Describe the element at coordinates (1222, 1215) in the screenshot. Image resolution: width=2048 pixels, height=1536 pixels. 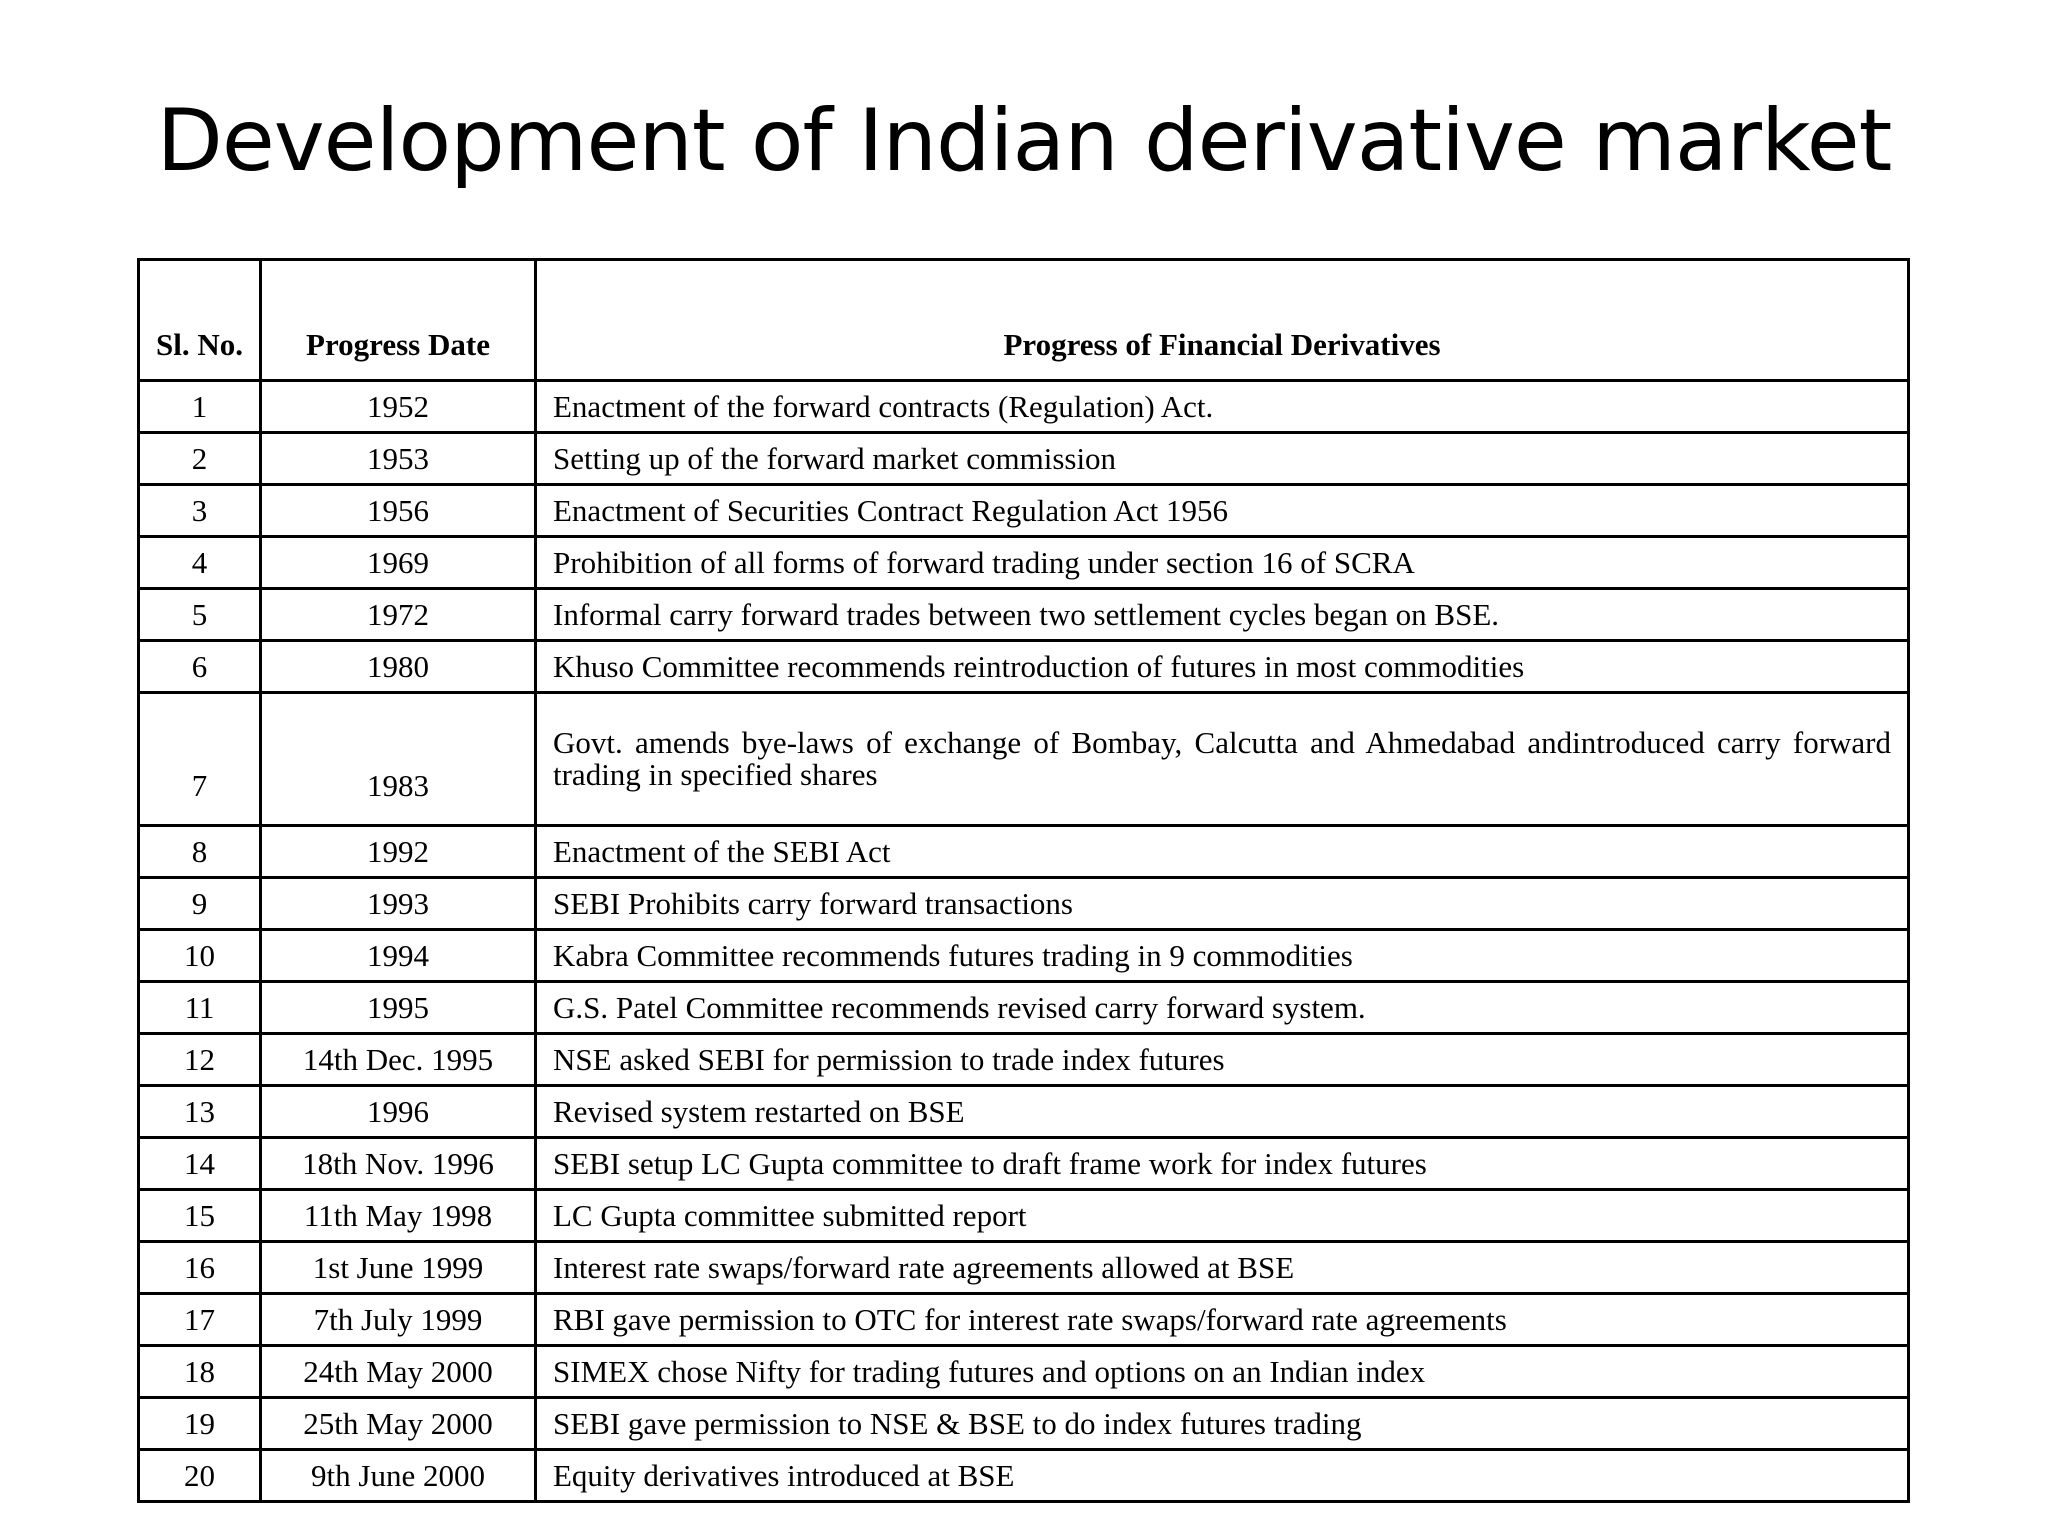
I see `progress-cell: LC Gupta committee submitted report` at that location.